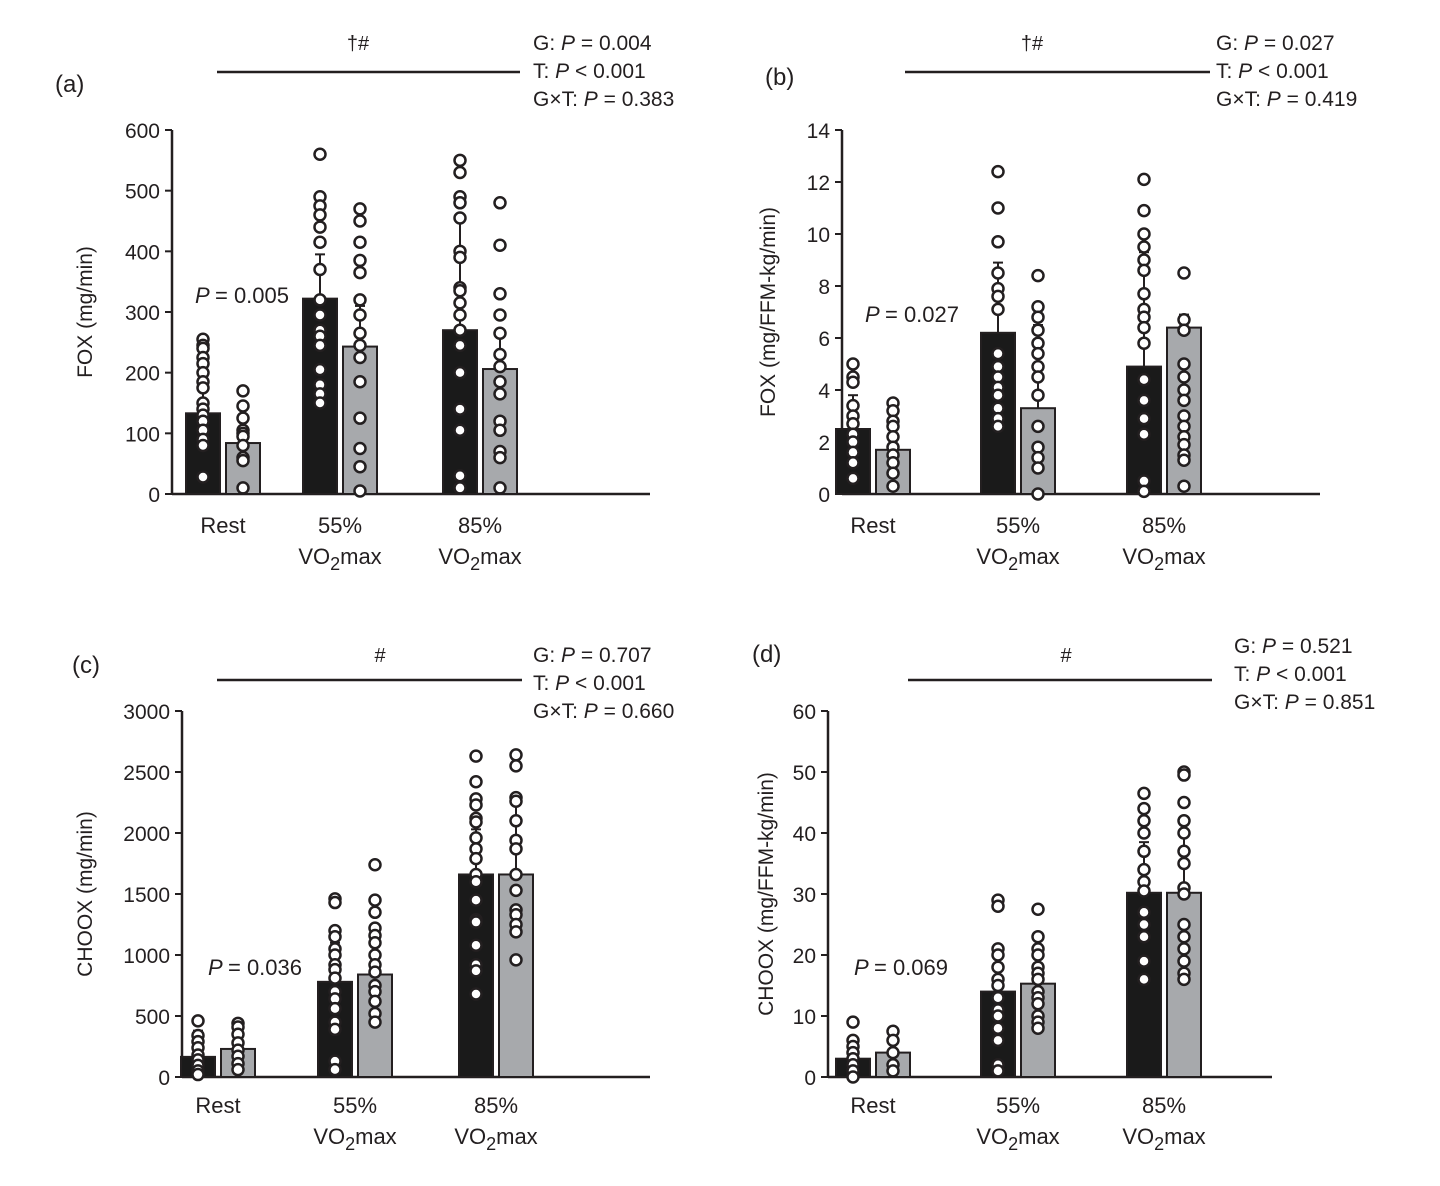  What do you see at coordinates (804, 895) in the screenshot?
I see `y-tick-label: 30` at bounding box center [804, 895].